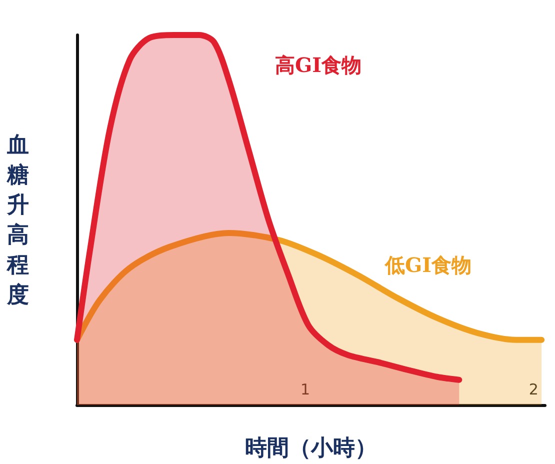 This screenshot has width=555, height=464. What do you see at coordinates (318, 65) in the screenshot?
I see `text: 高GI食物` at bounding box center [318, 65].